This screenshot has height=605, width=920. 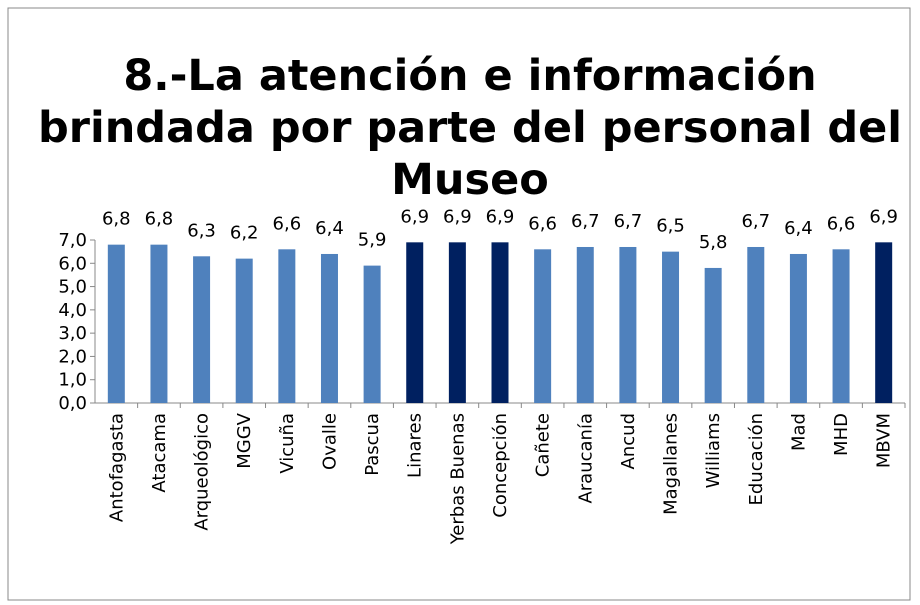 What do you see at coordinates (671, 464) in the screenshot?
I see `x-tick-label: Magallanes` at bounding box center [671, 464].